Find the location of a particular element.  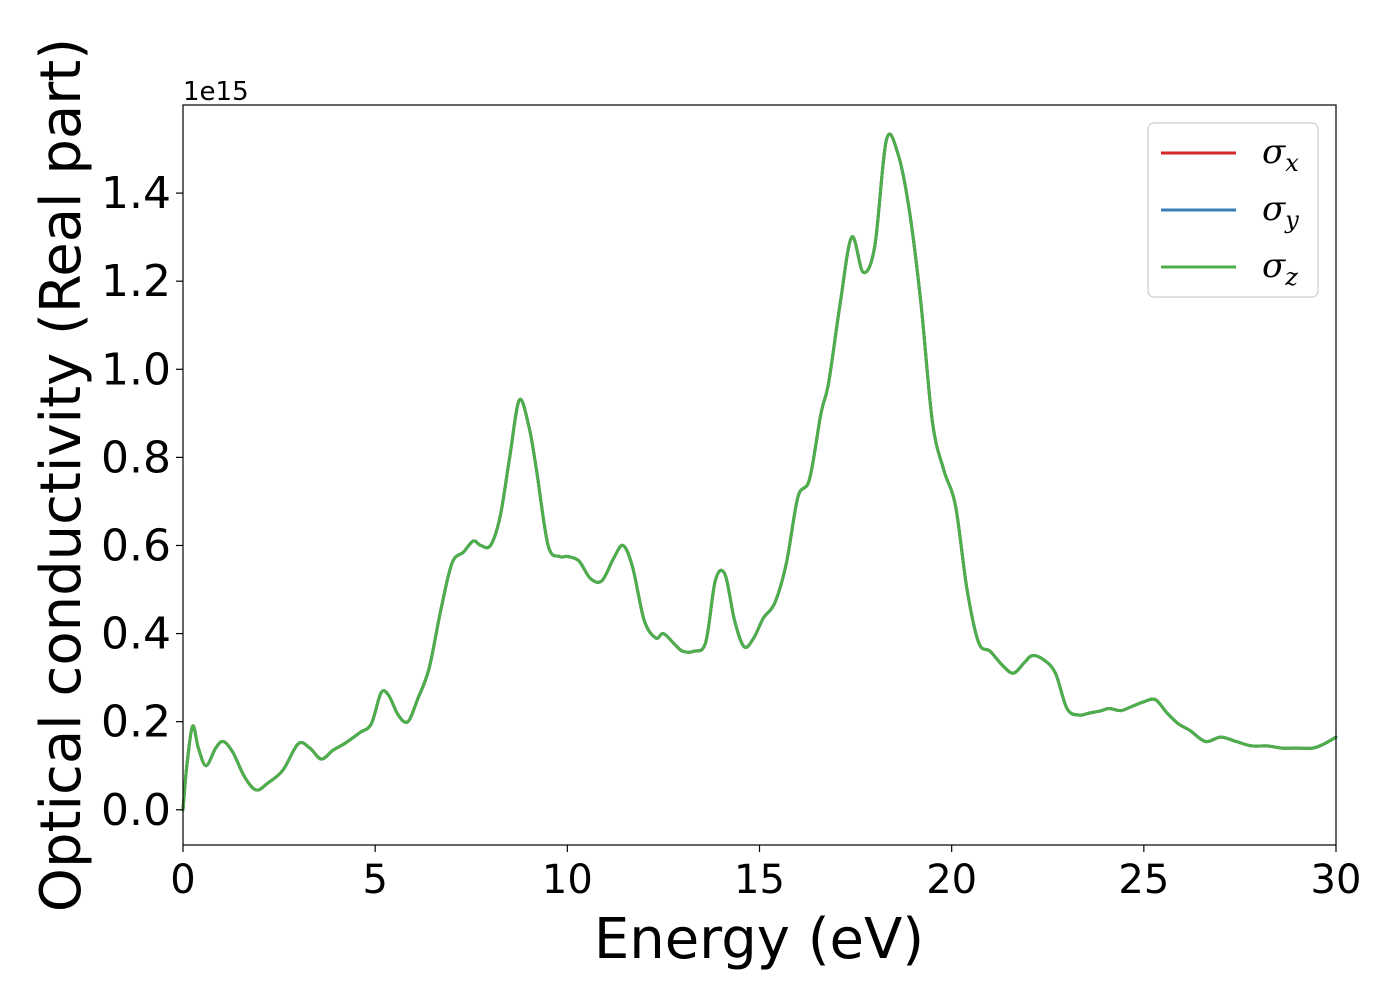

x-tick-label: 30 is located at coordinates (1336, 880).